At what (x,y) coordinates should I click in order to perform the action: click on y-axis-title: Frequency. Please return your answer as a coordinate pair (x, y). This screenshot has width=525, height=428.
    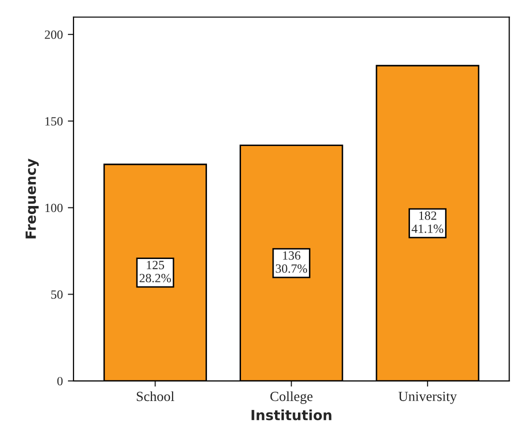
    Looking at the image, I should click on (32, 198).